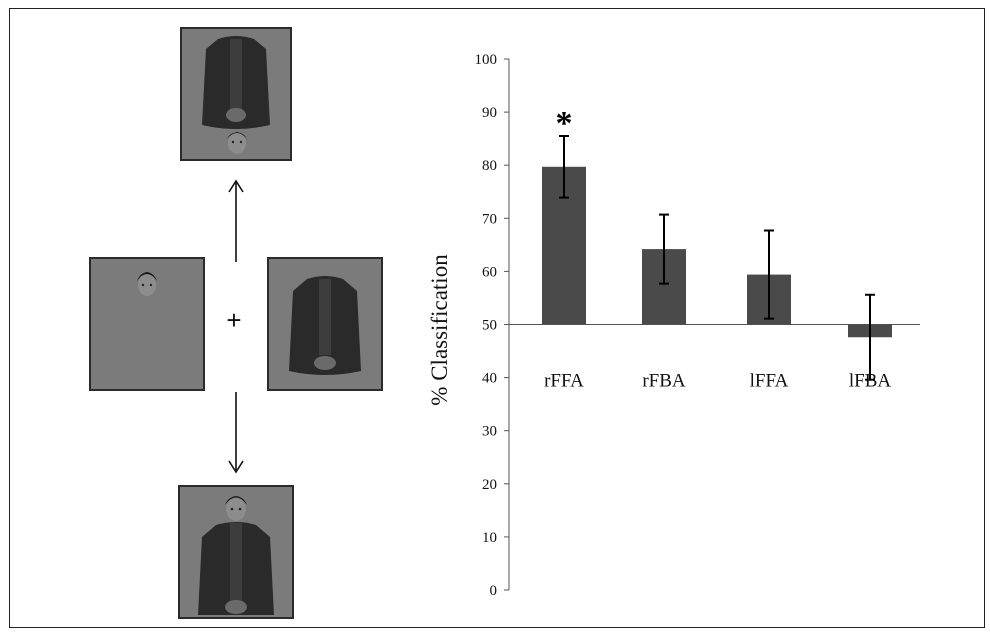 This screenshot has width=990, height=633. What do you see at coordinates (717, 381) in the screenshot?
I see `x-axis-labels: rFFA rFBA lFFA lFBA` at bounding box center [717, 381].